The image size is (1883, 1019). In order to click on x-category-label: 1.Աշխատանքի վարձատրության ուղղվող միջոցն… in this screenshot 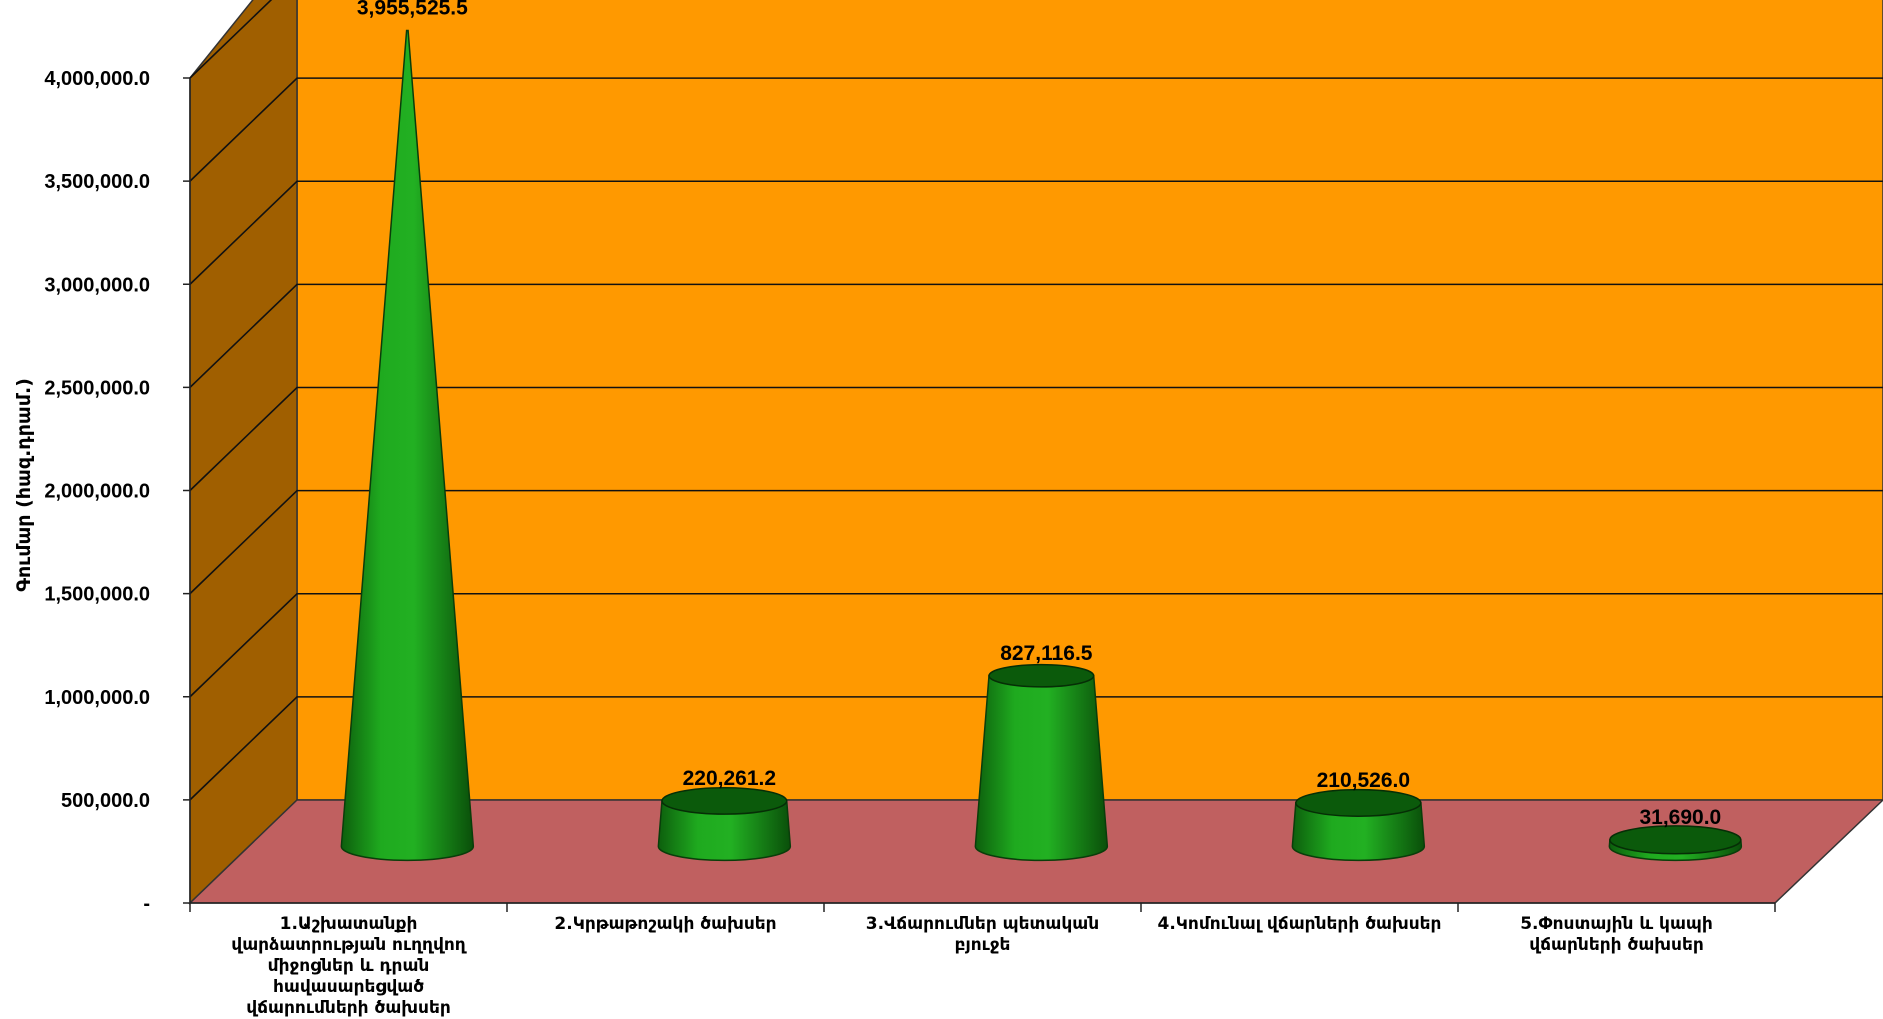, I will do `click(348, 966)`.